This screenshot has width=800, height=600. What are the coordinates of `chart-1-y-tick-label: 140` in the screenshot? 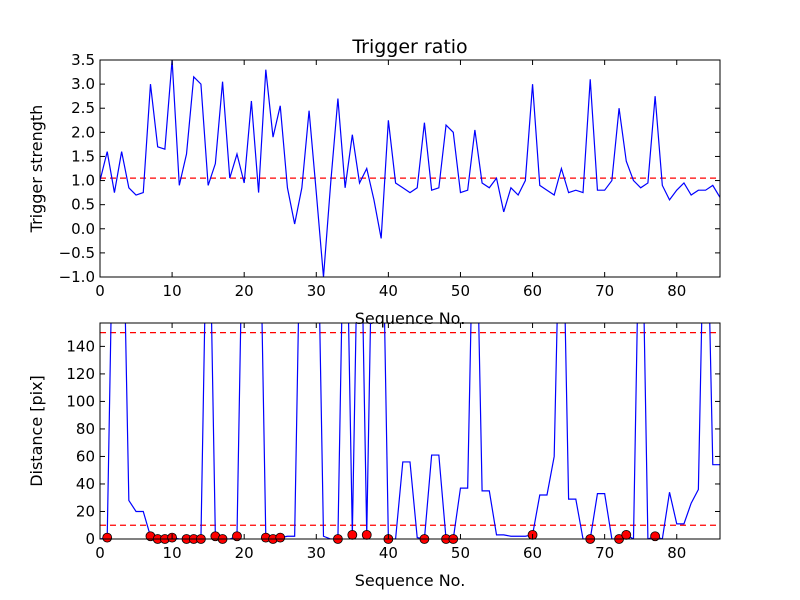 It's located at (80, 346).